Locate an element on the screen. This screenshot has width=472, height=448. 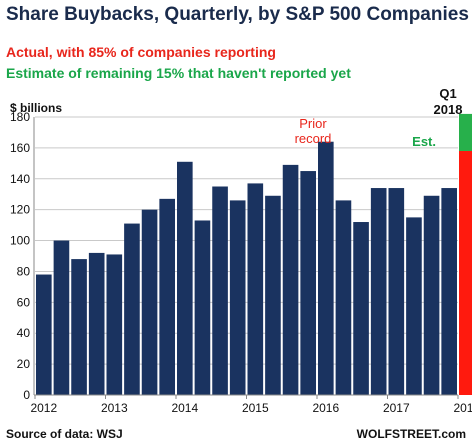
bar-estimate-q1-2018 is located at coordinates (465, 132).